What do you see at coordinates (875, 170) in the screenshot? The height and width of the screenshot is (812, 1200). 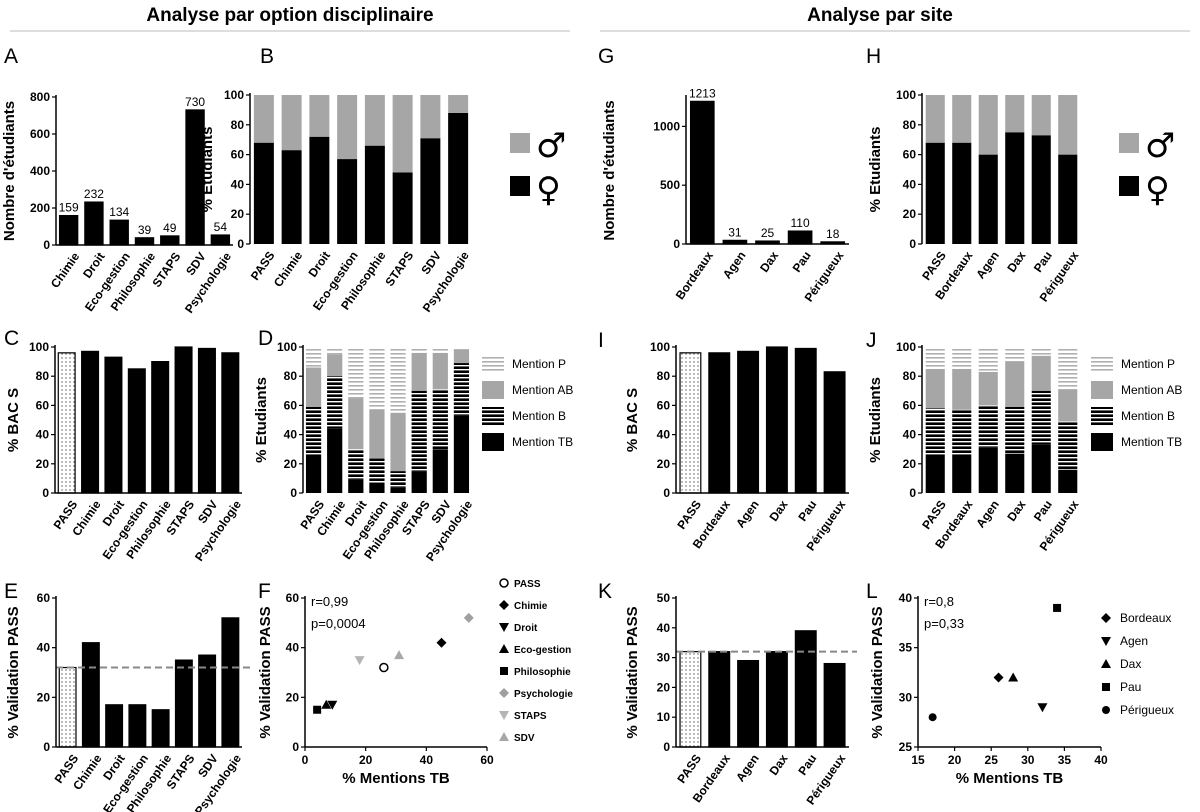 I see `H-y-title: % Etudiants` at bounding box center [875, 170].